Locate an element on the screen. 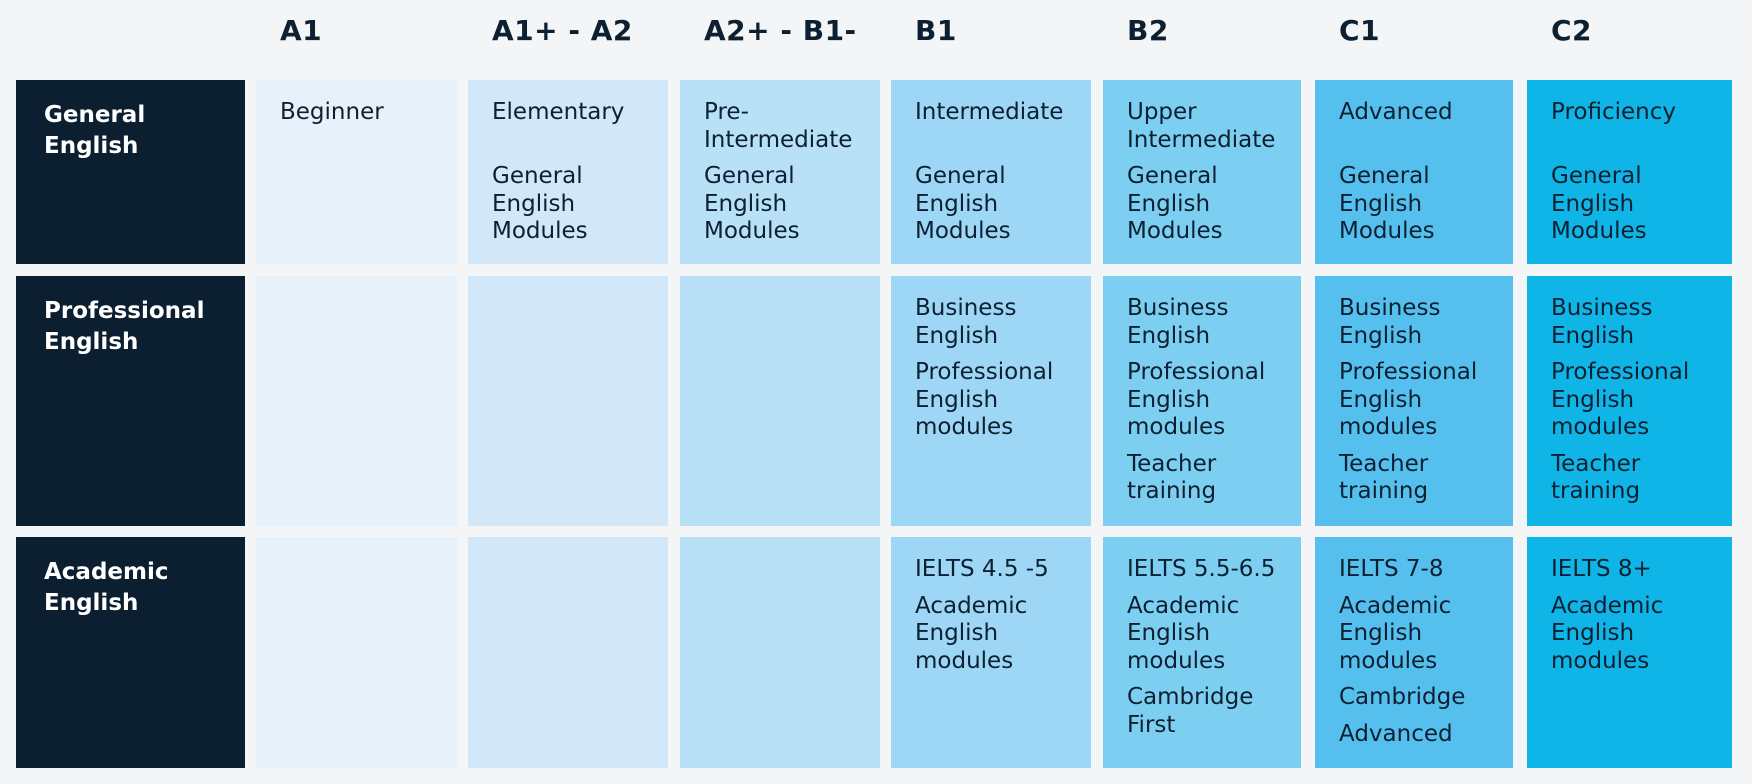  cell-text: Elementary is located at coordinates (558, 112).